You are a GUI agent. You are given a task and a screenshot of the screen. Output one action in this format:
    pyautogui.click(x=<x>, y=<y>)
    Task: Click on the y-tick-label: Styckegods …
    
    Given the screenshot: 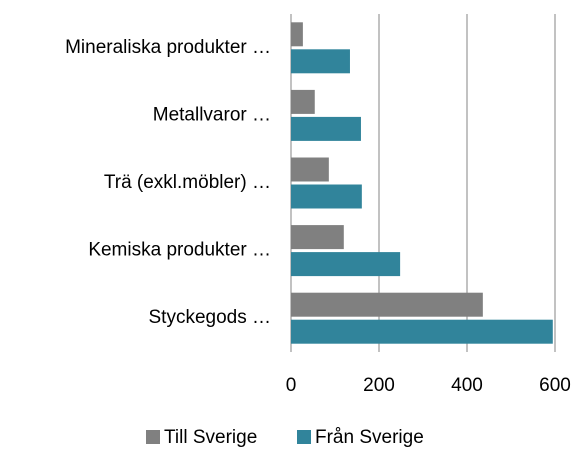 What is the action you would take?
    pyautogui.click(x=210, y=317)
    